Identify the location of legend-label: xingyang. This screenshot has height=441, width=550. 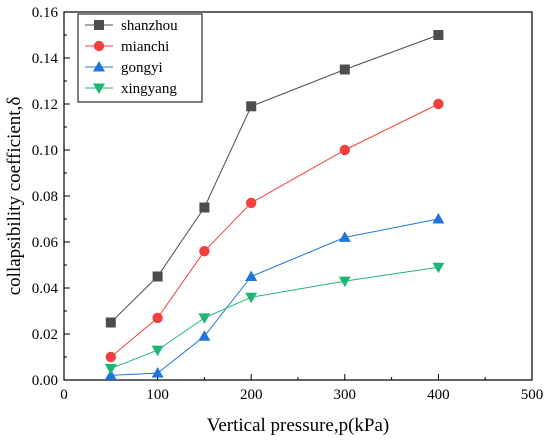
(149, 89).